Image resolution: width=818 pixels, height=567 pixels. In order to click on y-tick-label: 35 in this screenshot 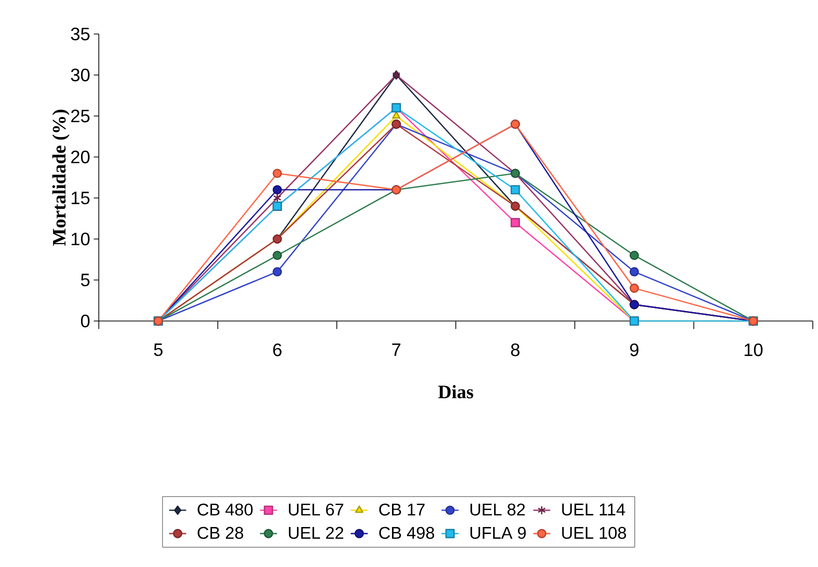, I will do `click(80, 34)`.